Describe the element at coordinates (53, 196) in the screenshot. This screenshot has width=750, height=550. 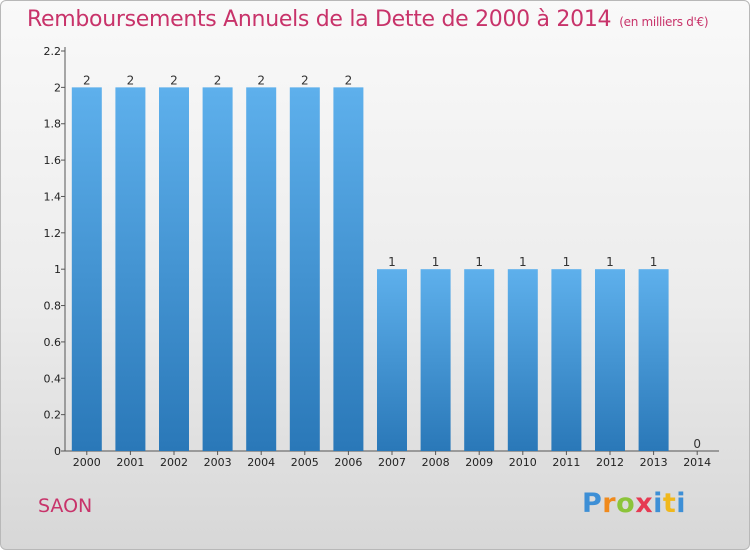
I see `y-tick-label: 1.4` at that location.